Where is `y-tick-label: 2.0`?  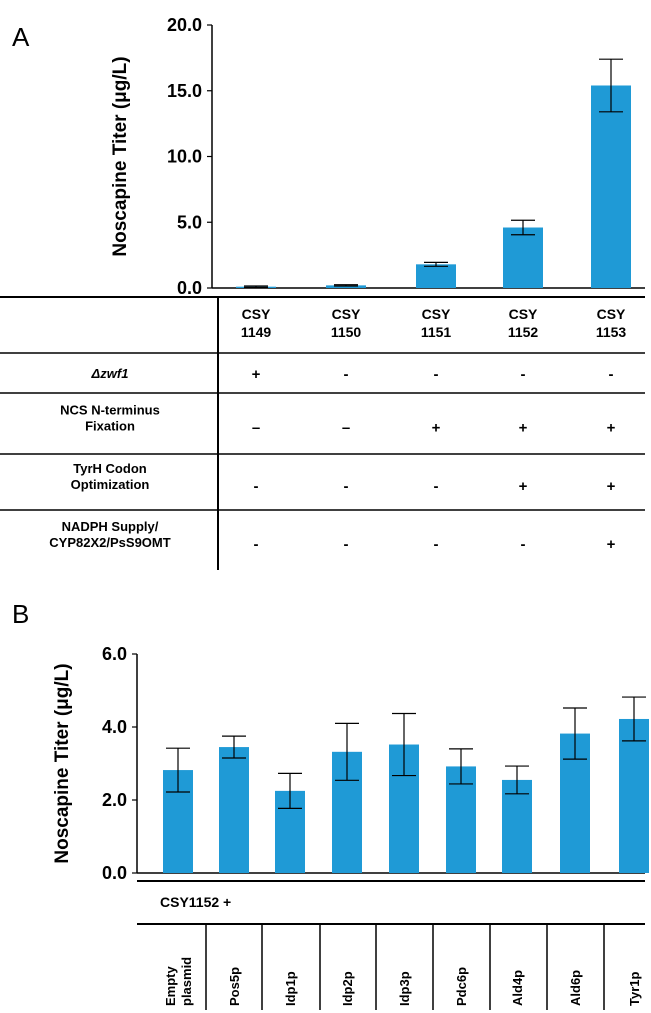 y-tick-label: 2.0 is located at coordinates (114, 800).